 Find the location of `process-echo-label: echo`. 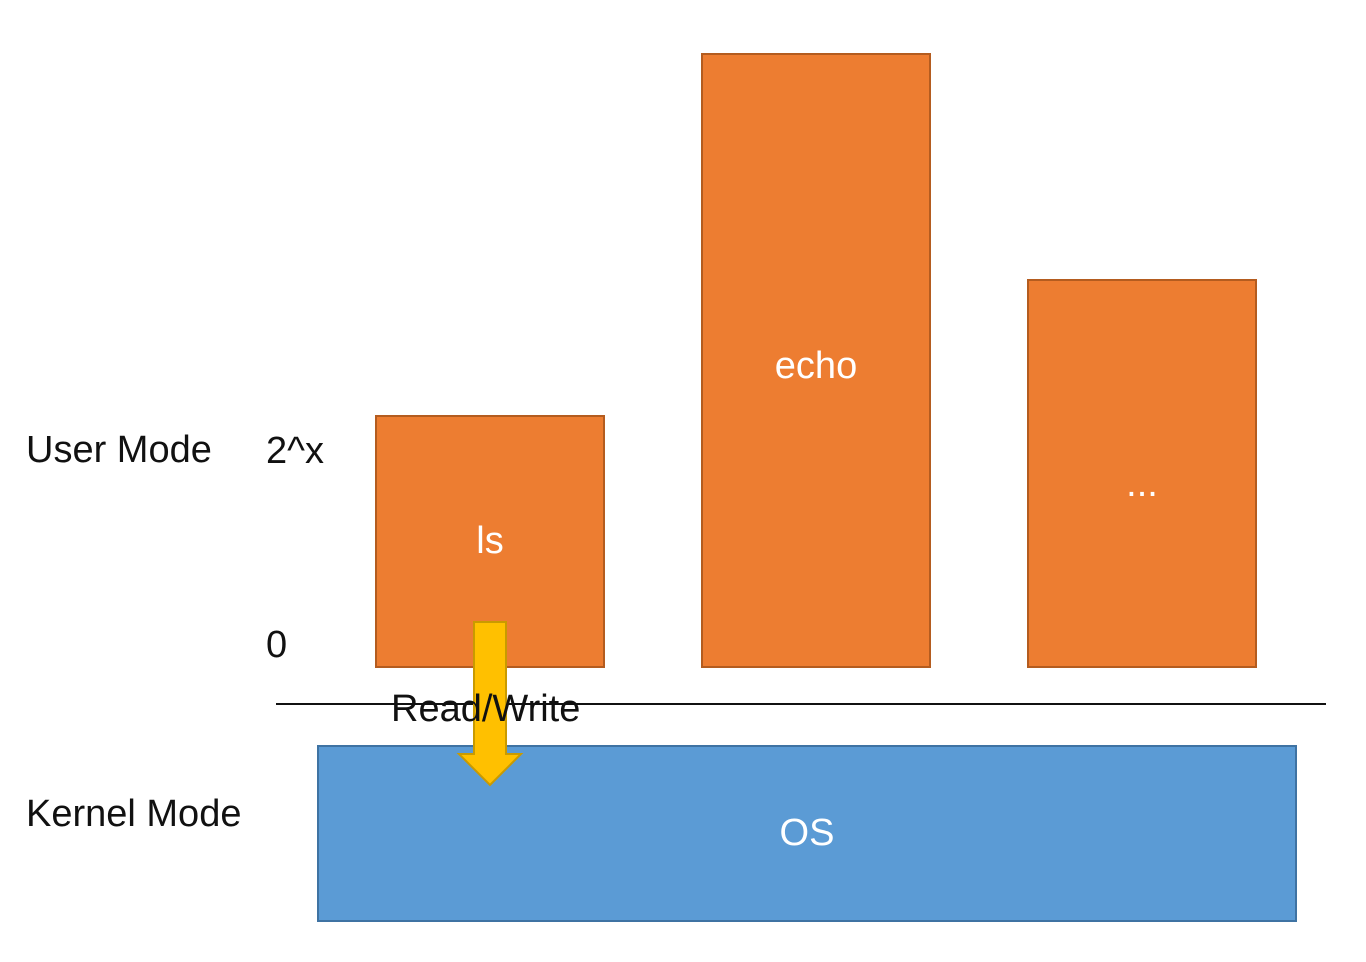

process-echo-label: echo is located at coordinates (816, 366).